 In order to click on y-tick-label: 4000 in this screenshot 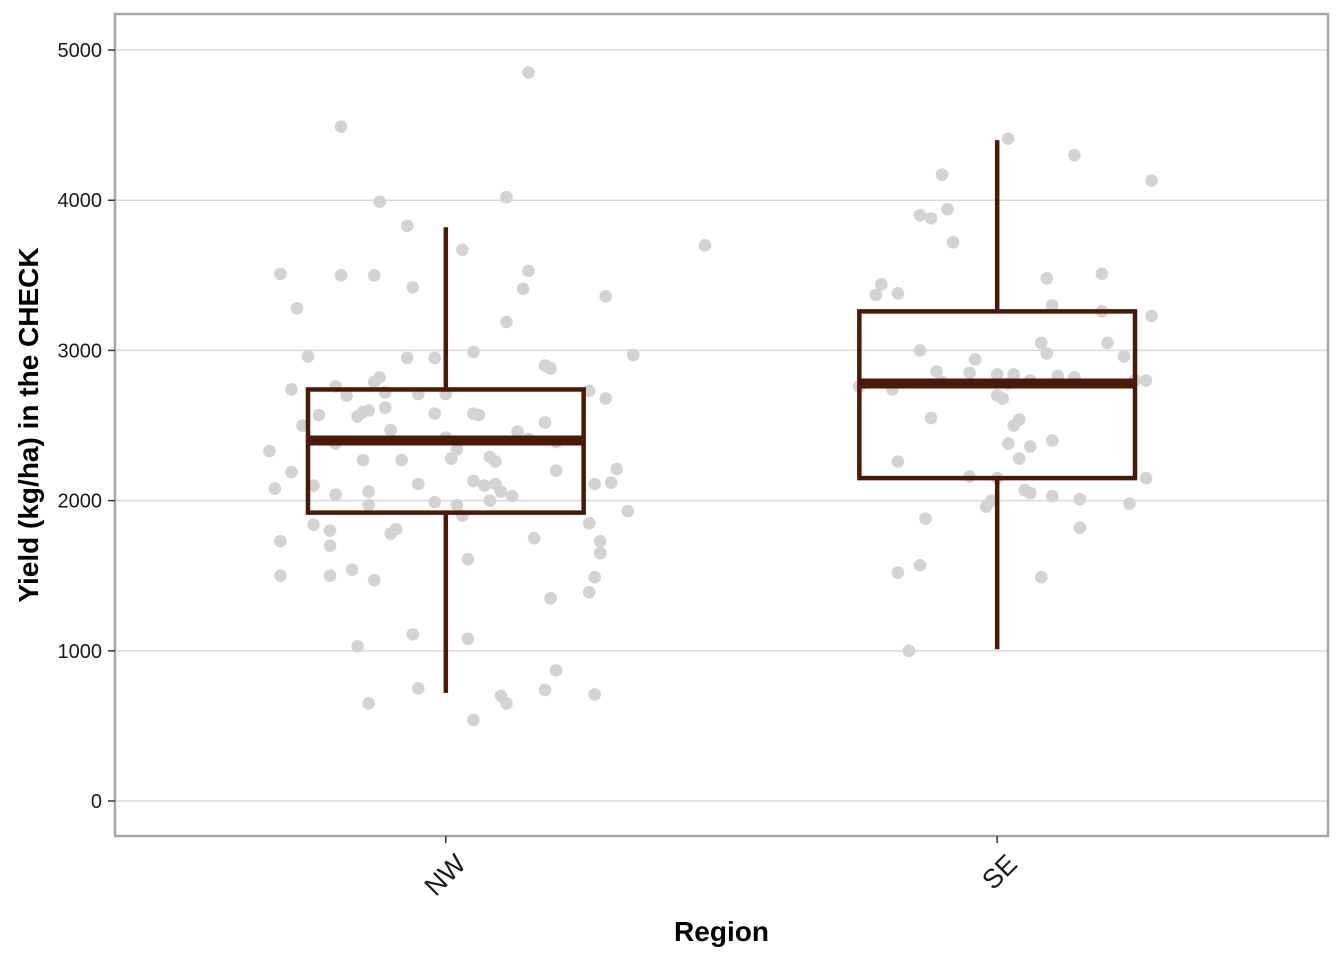, I will do `click(80, 201)`.